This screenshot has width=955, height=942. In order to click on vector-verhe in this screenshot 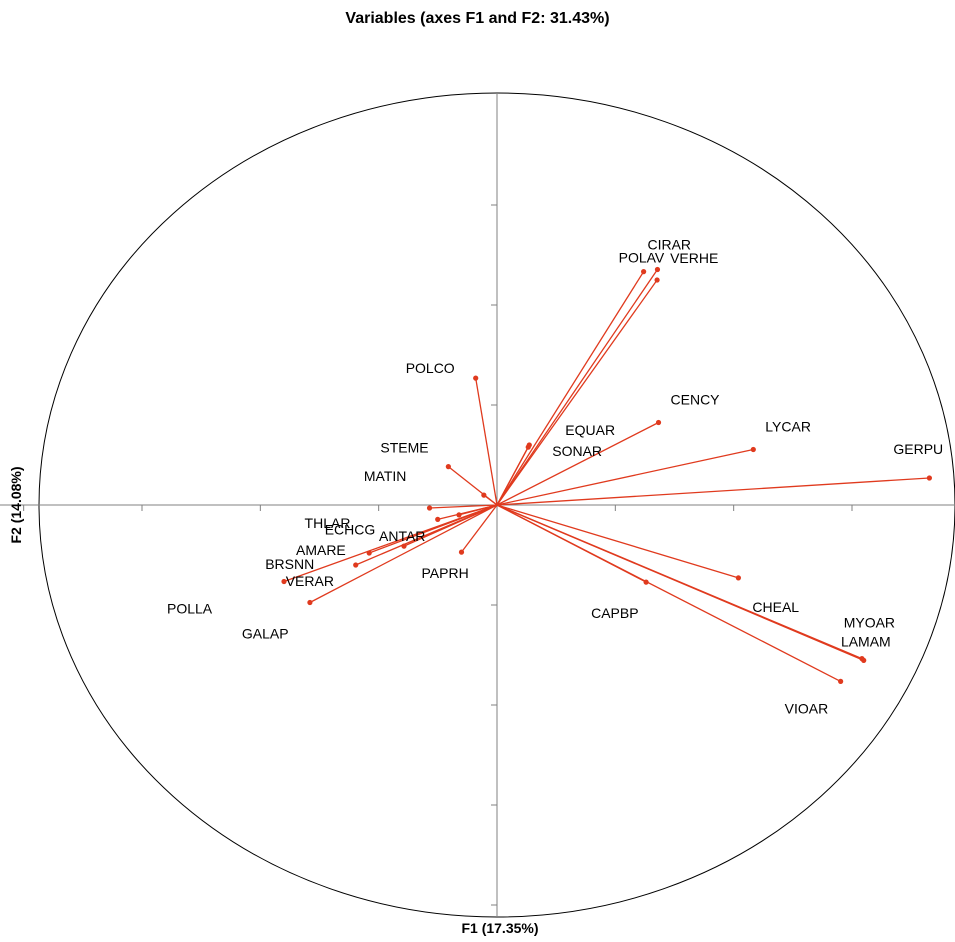, I will do `click(577, 392)`.